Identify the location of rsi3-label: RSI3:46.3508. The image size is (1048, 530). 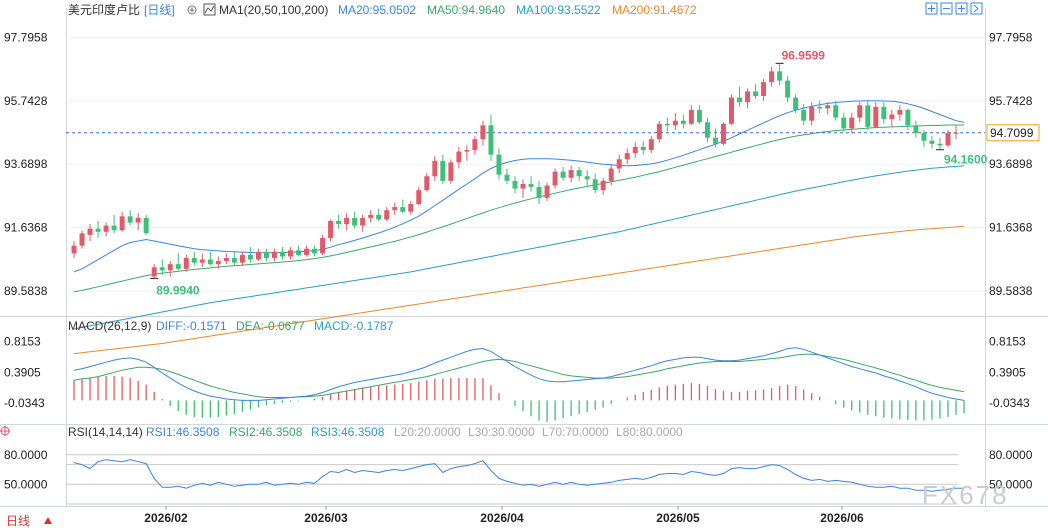
(348, 432).